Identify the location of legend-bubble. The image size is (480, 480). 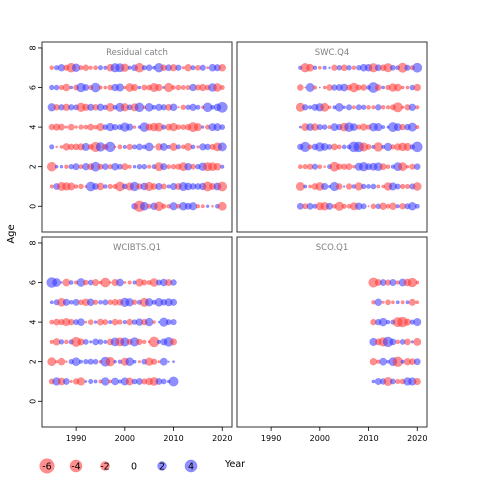
(162, 466).